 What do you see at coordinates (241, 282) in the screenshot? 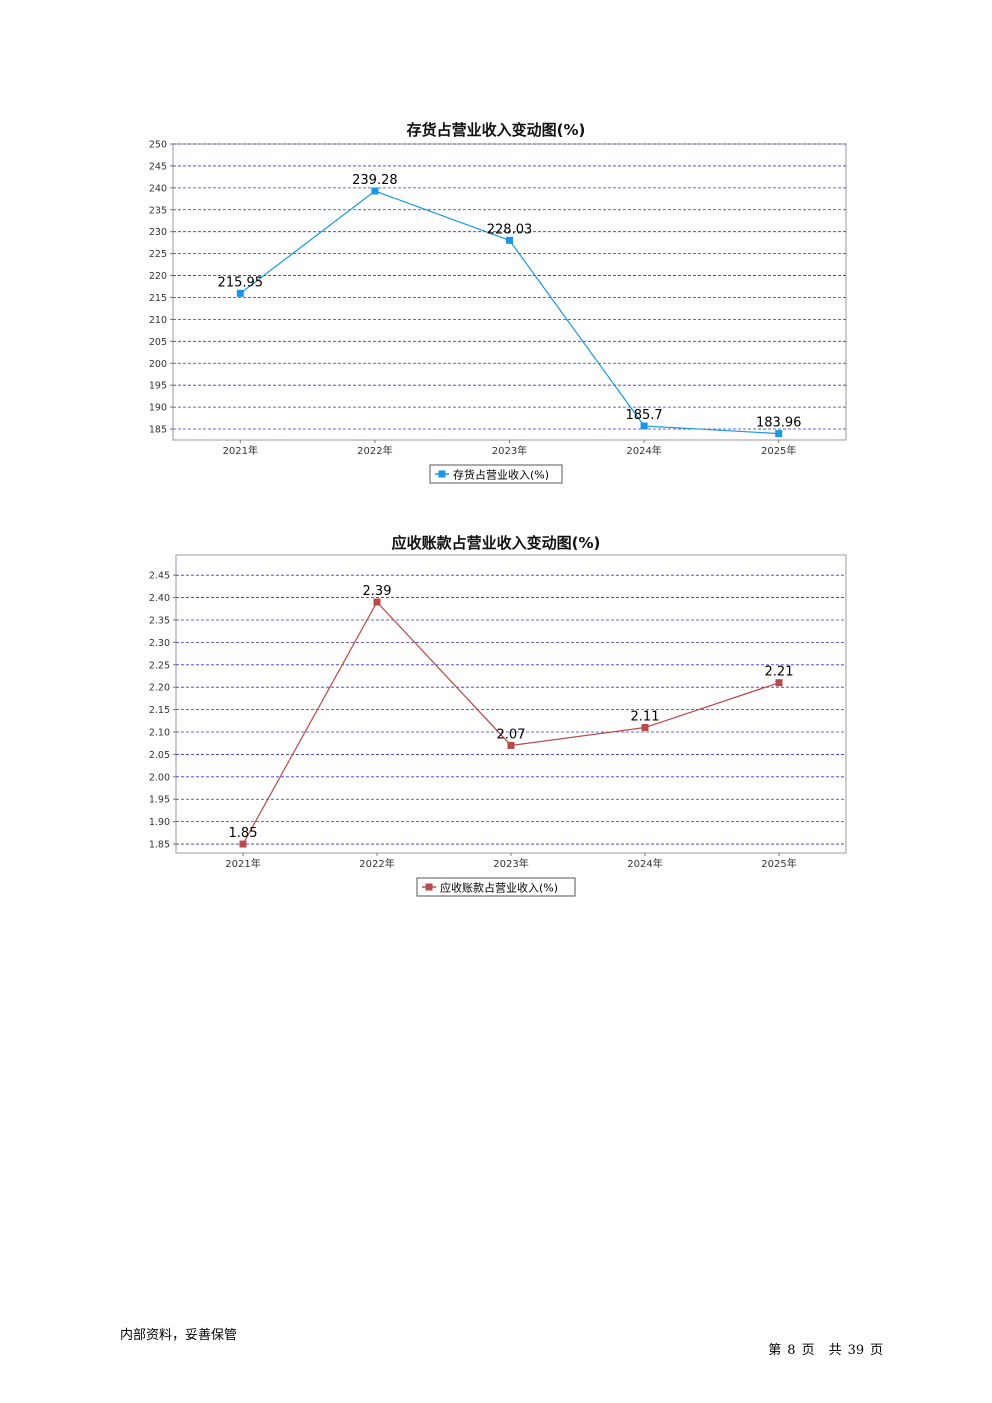
I see `data-label: 215.95` at bounding box center [241, 282].